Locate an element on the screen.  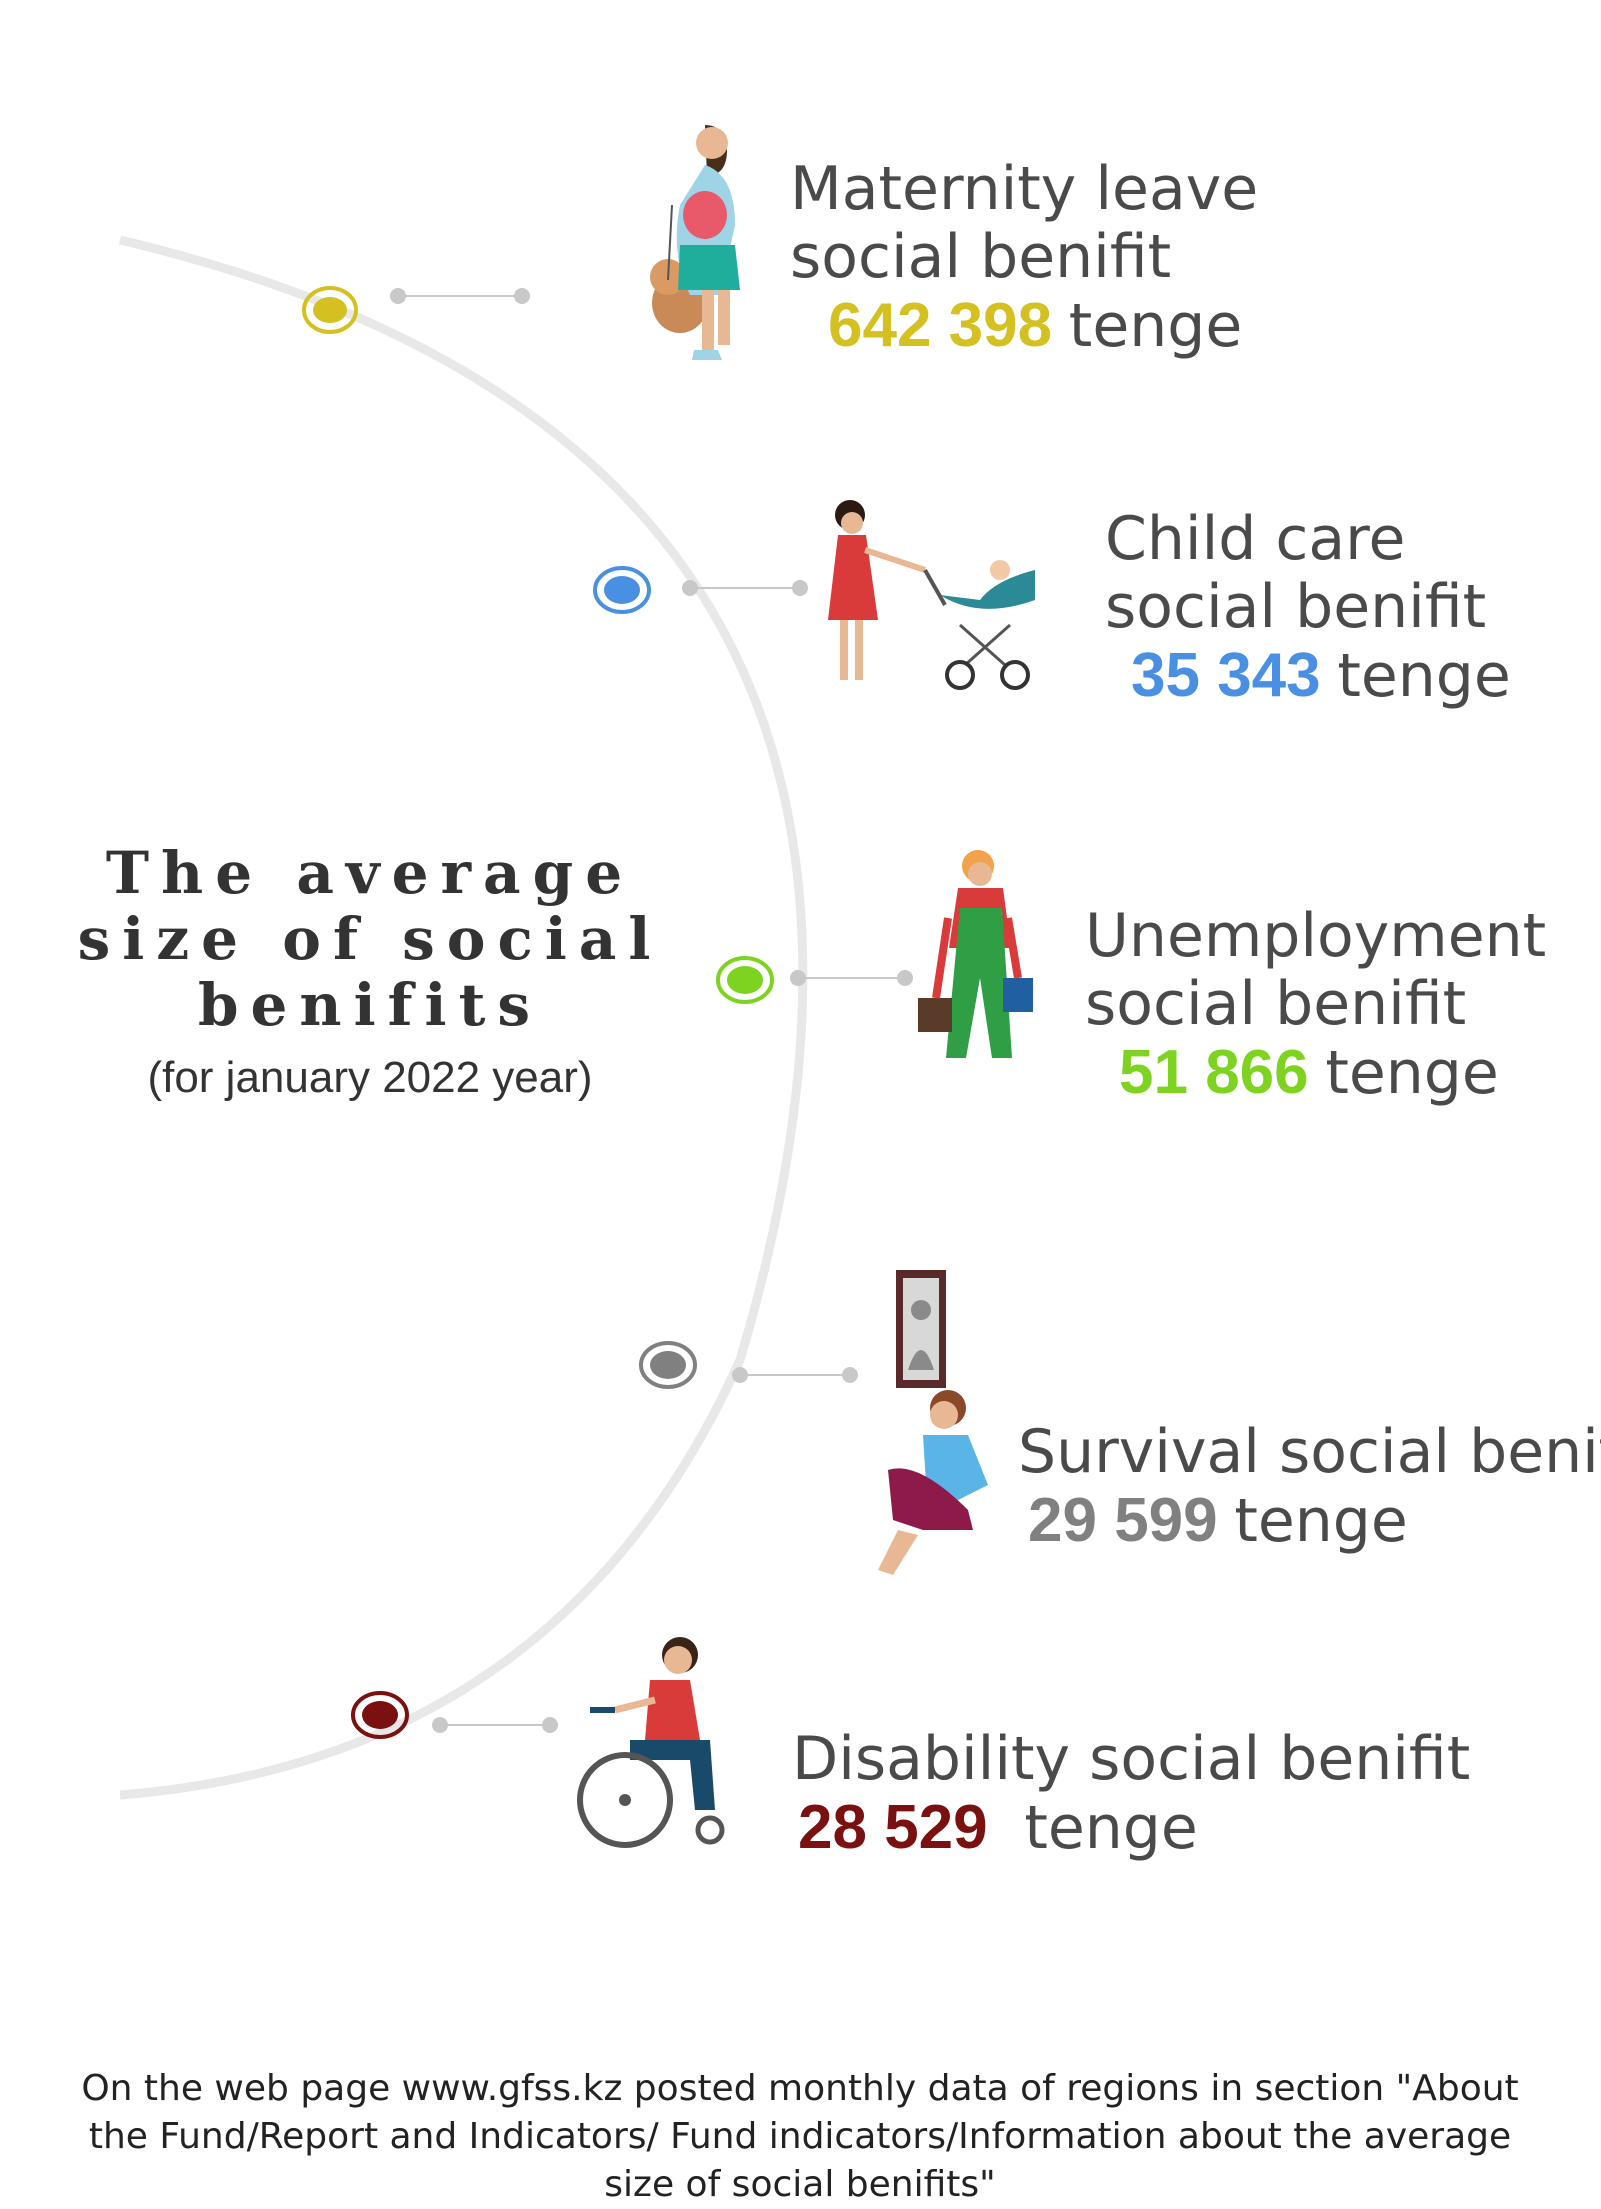
benefit-label-line: Unemployment is located at coordinates (1316, 936).